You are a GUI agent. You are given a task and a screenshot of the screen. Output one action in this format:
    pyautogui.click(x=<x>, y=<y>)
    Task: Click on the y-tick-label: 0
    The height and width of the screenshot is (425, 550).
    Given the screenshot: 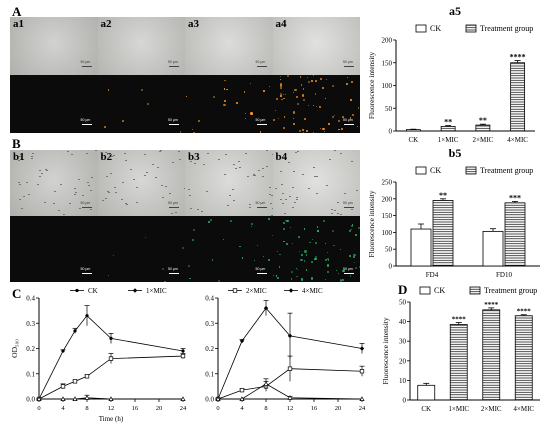 What is the action you would take?
    pyautogui.click(x=405, y=401)
    